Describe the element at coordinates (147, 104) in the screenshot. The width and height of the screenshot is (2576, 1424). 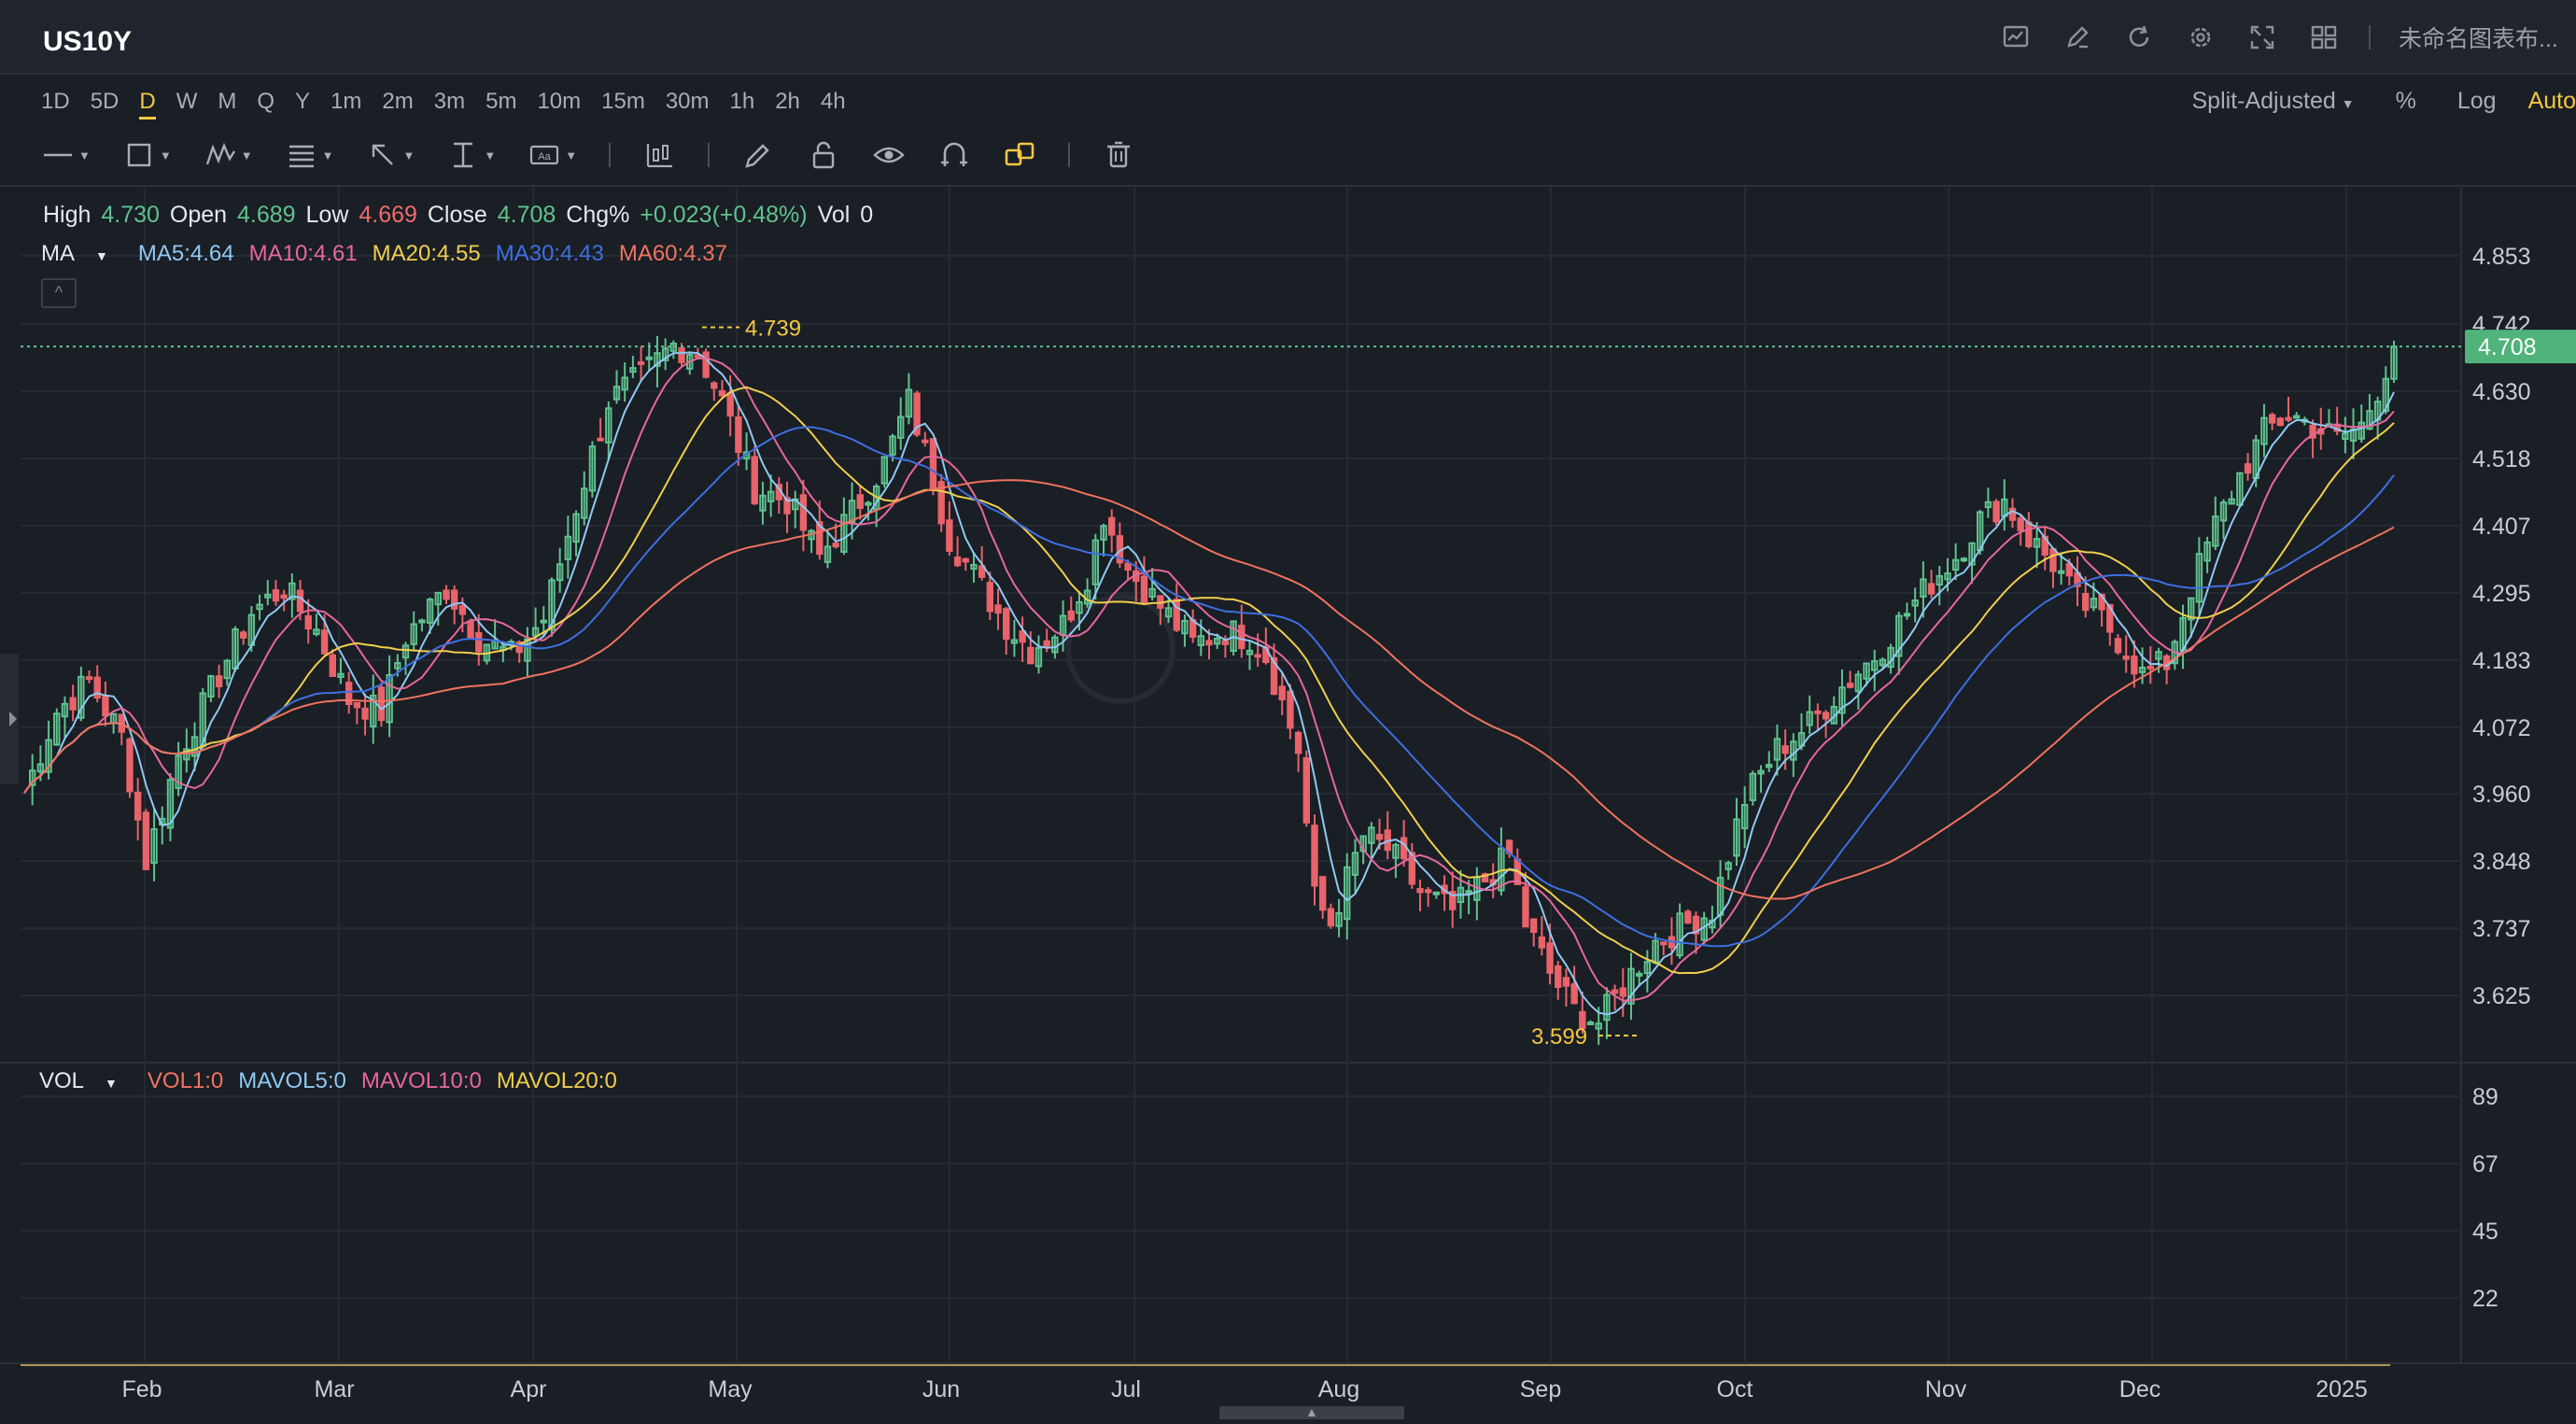
I see `period-d: D` at that location.